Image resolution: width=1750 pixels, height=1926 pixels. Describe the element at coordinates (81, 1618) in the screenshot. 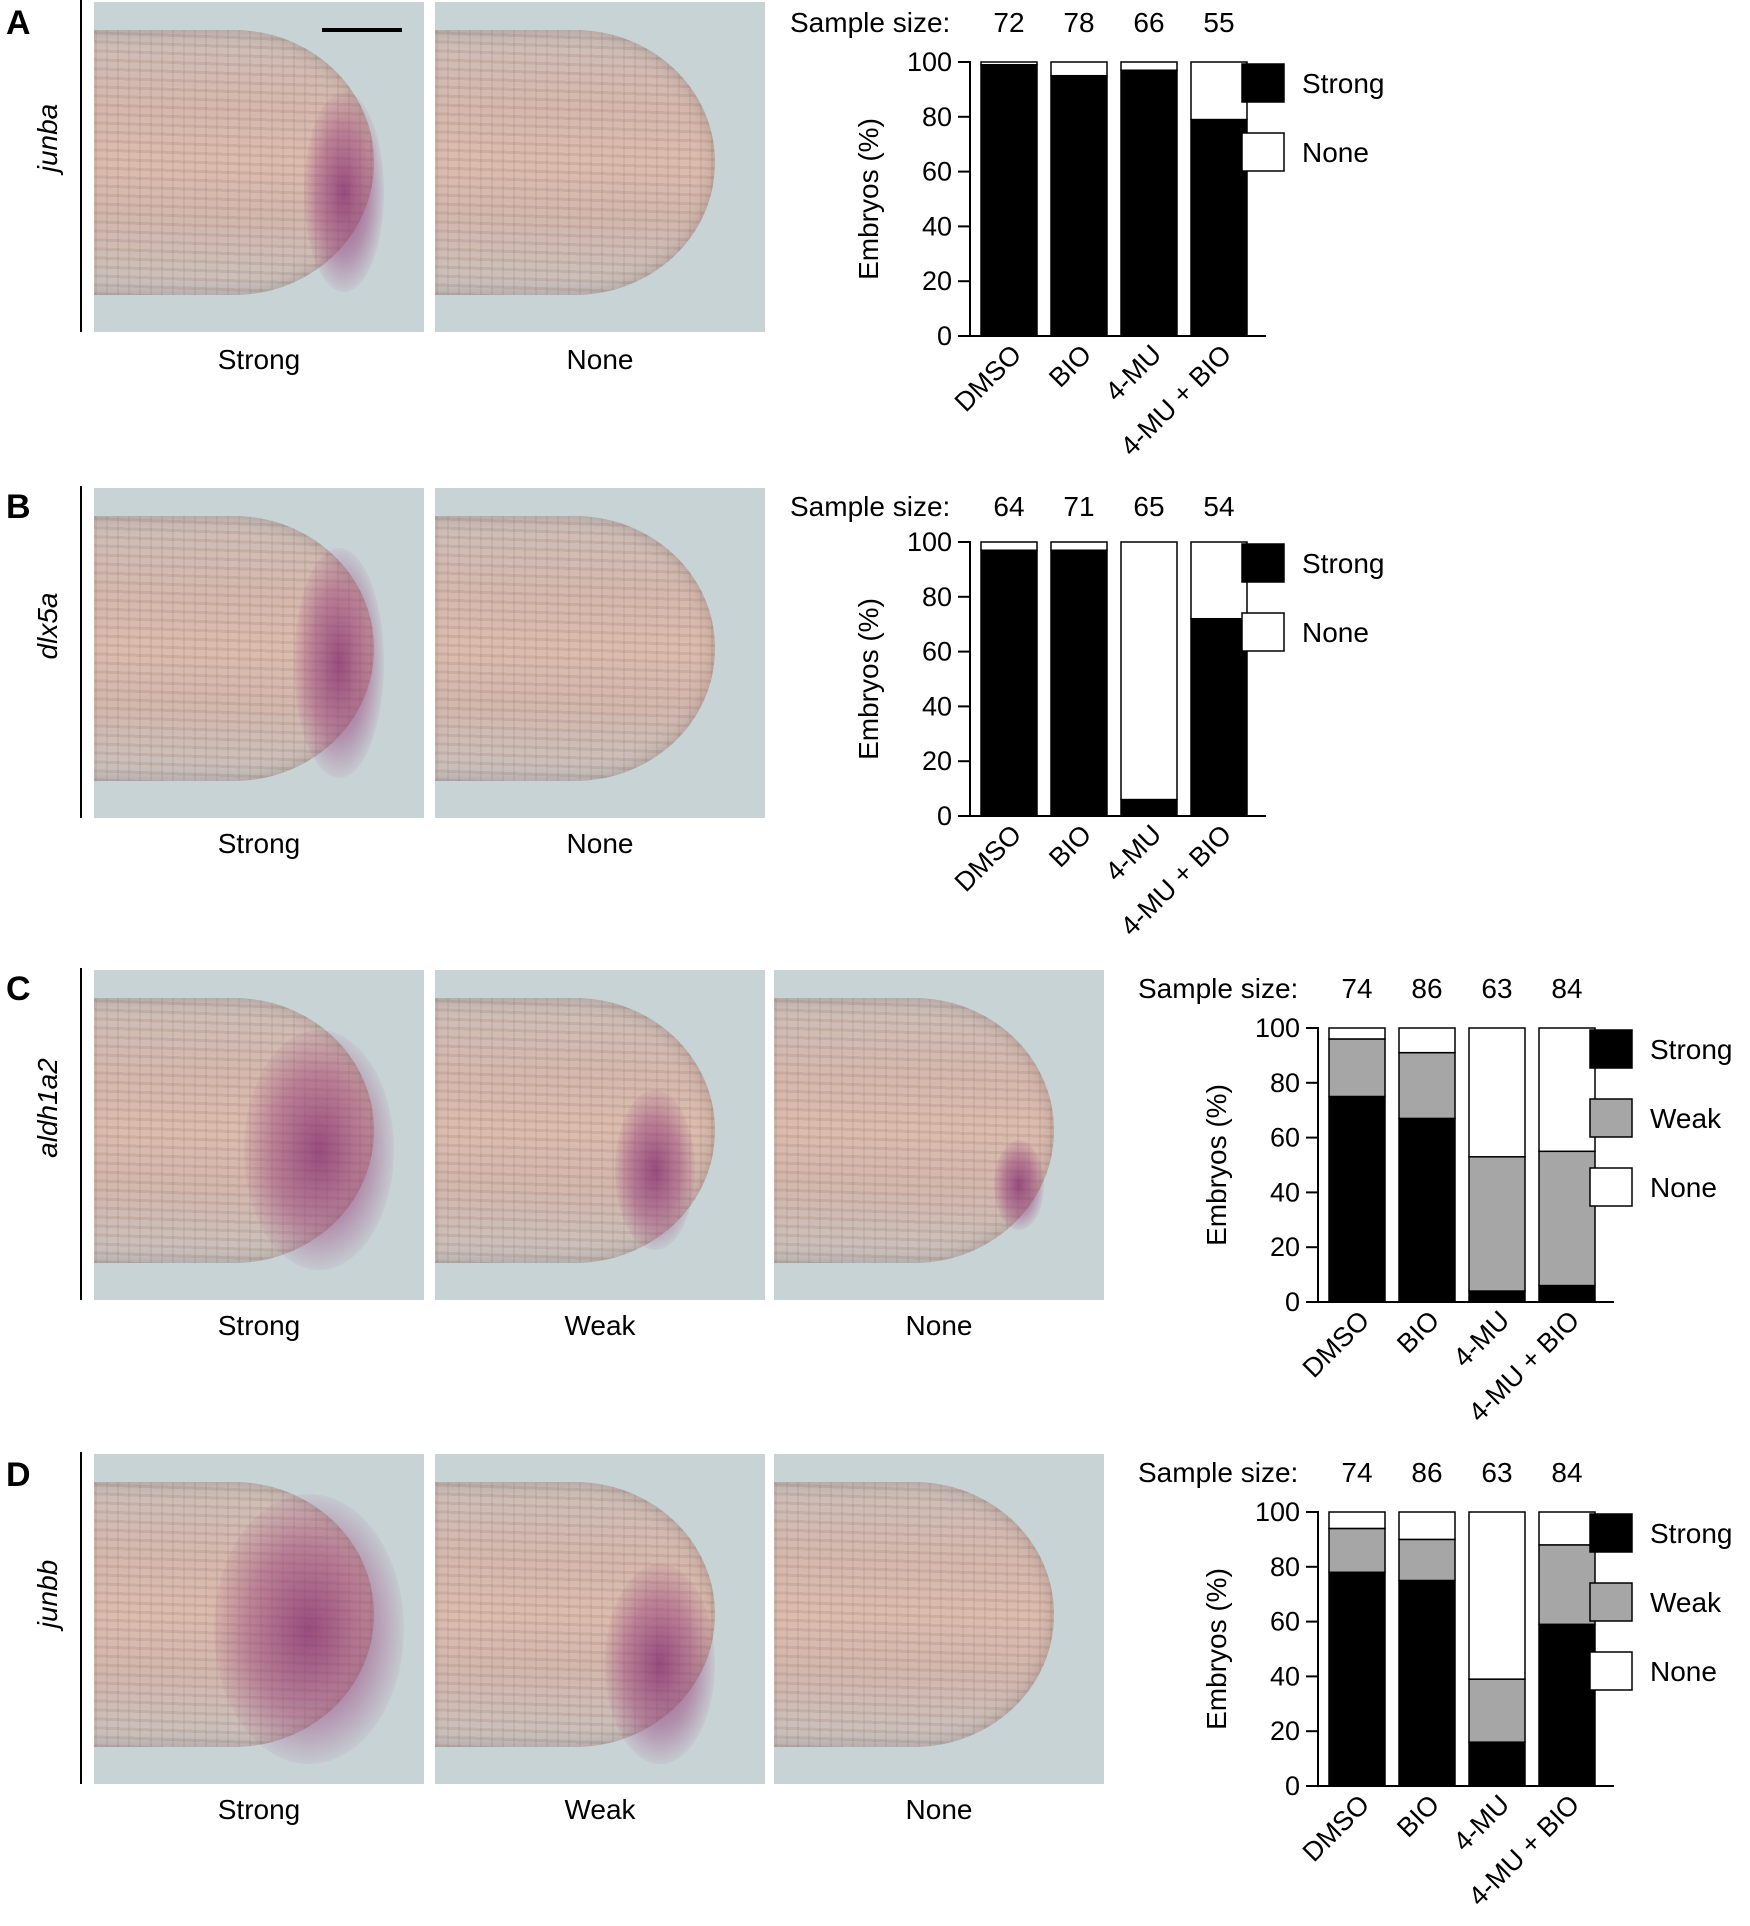

I see `panel-divider-d` at that location.